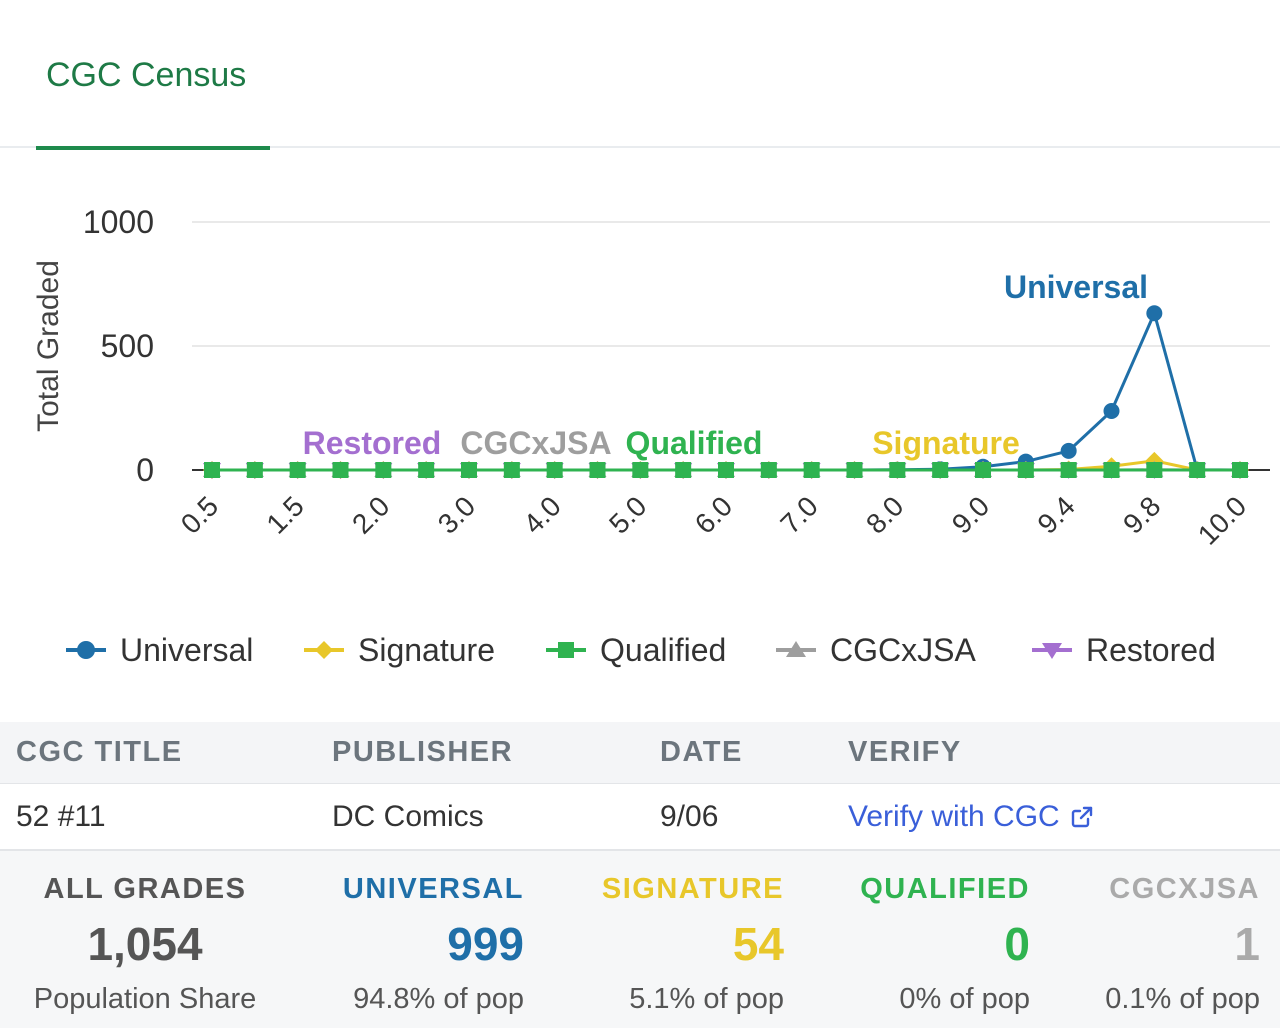  What do you see at coordinates (884, 514) in the screenshot?
I see `x-tick-label: 8.0` at bounding box center [884, 514].